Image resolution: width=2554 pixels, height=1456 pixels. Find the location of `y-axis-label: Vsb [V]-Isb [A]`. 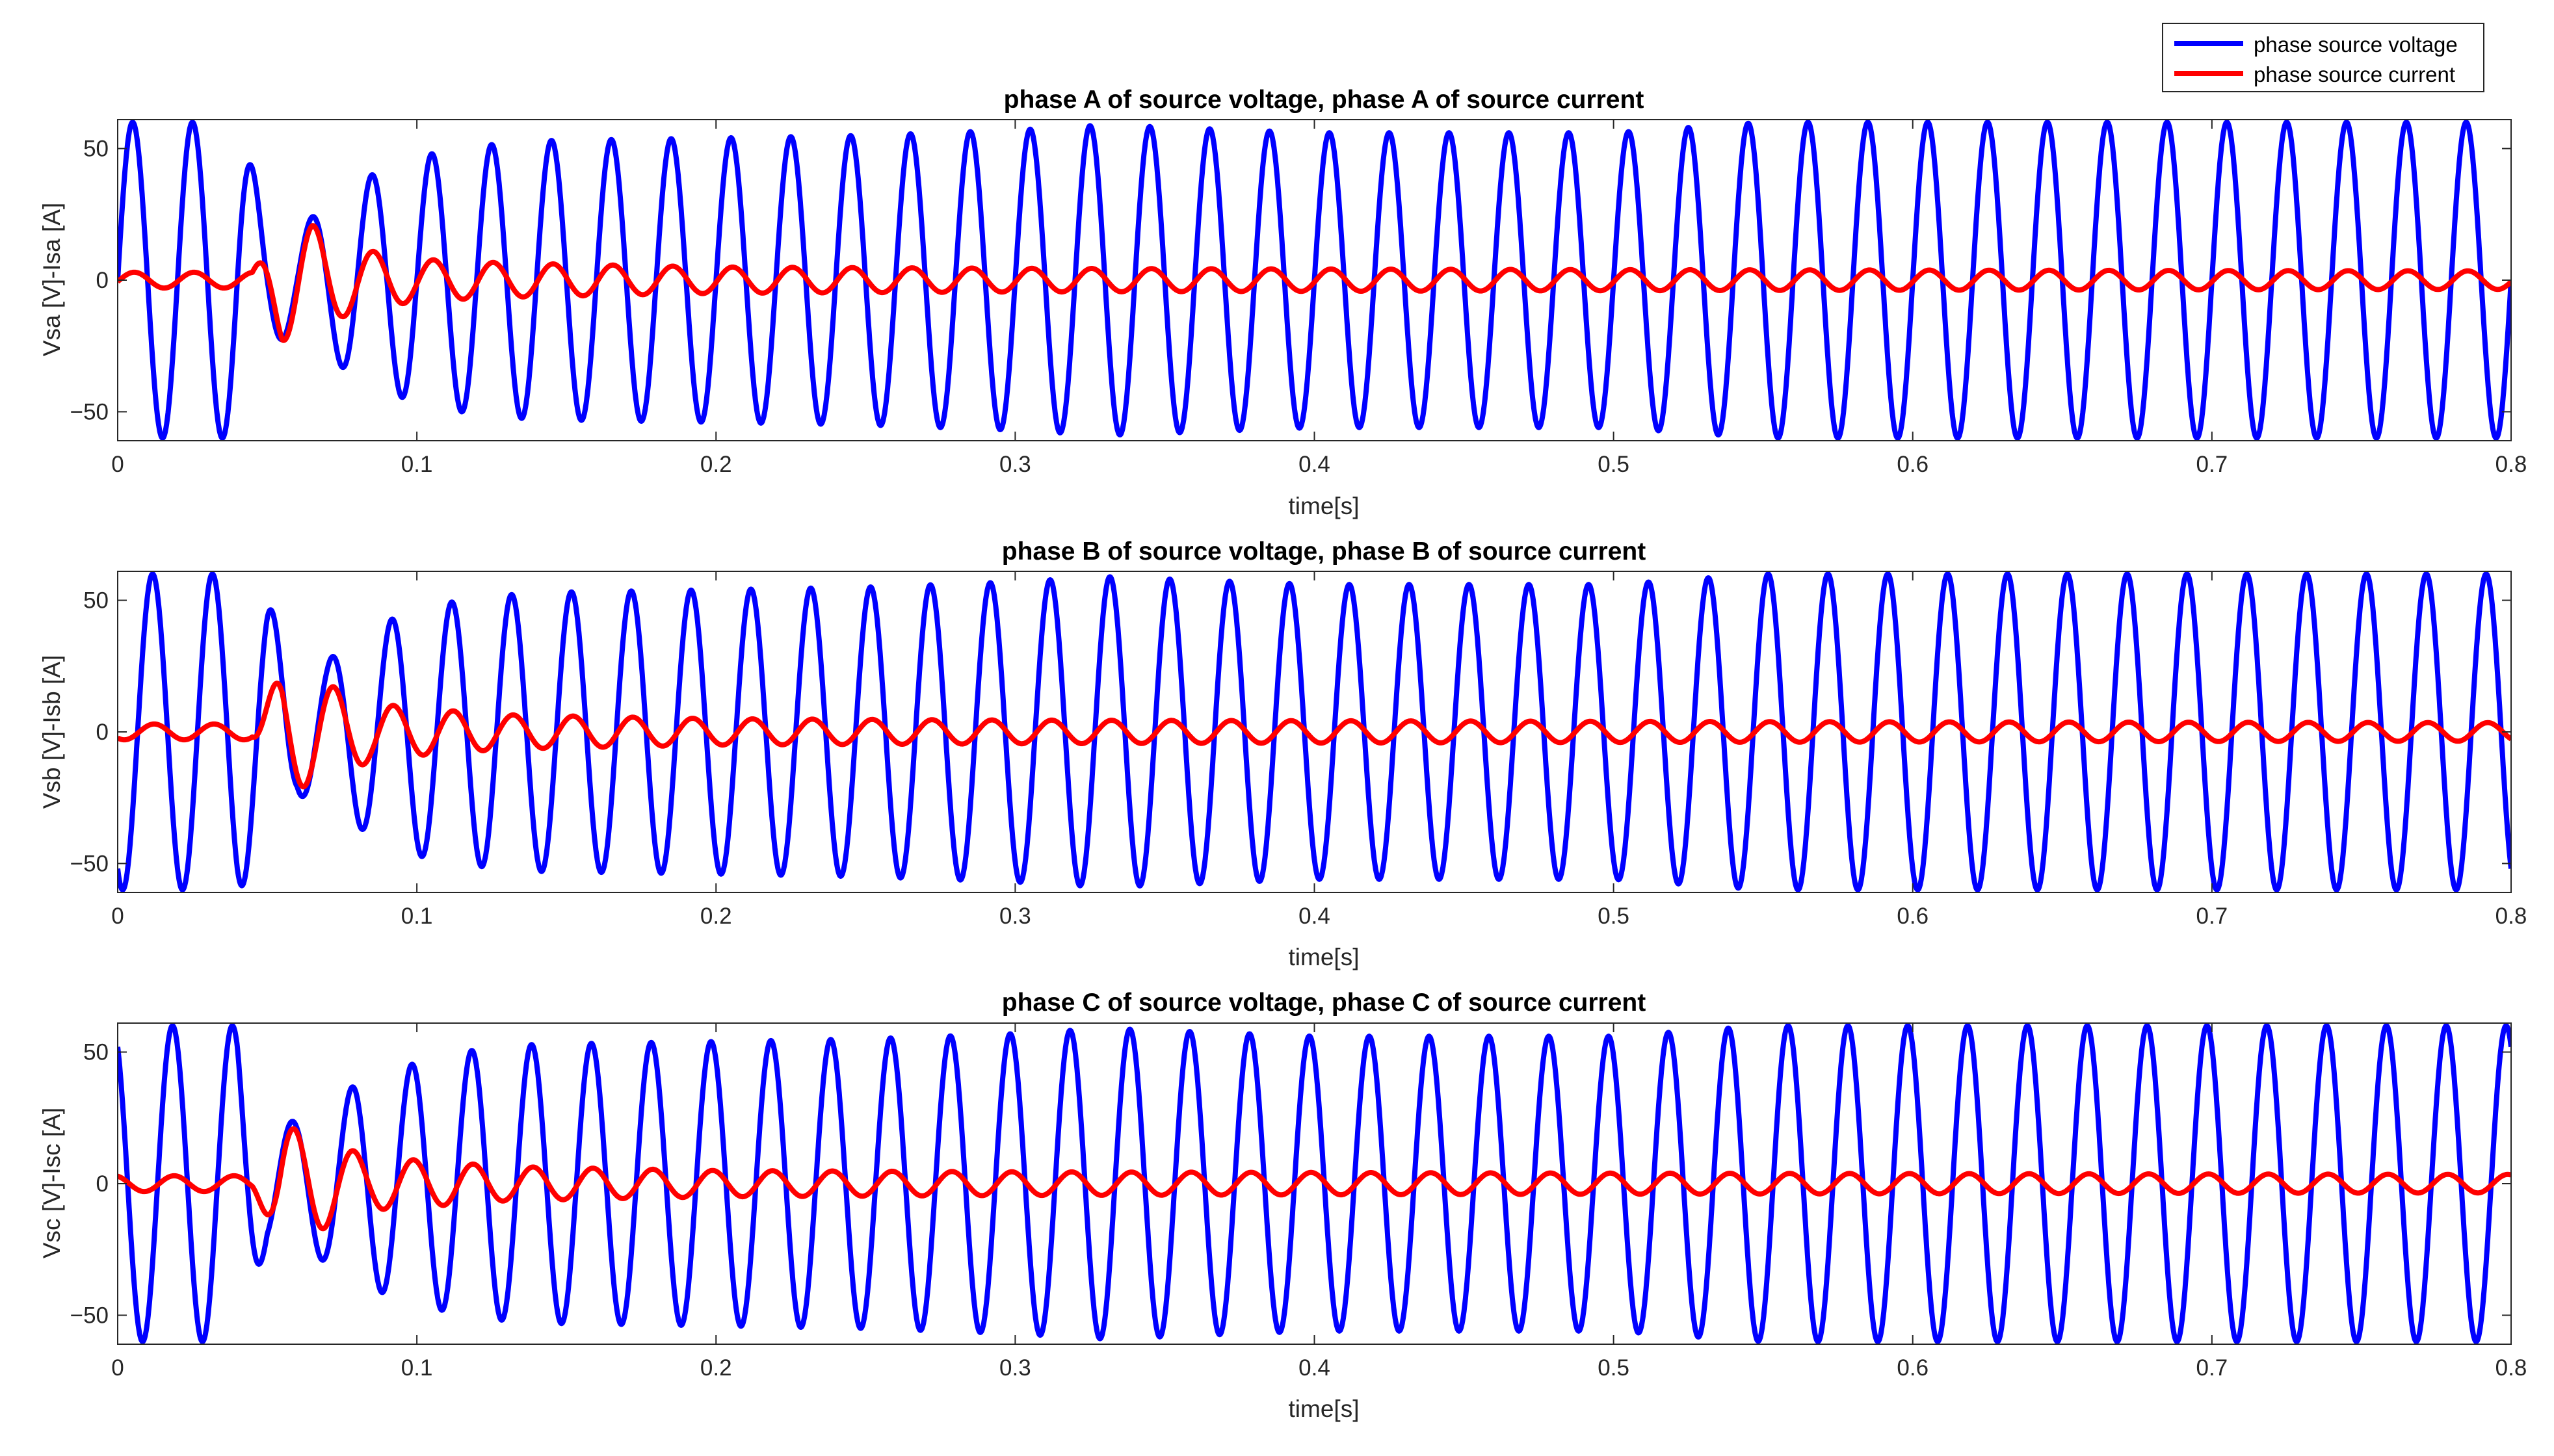

y-axis-label: Vsb [V]-Isb [A] is located at coordinates (51, 732).